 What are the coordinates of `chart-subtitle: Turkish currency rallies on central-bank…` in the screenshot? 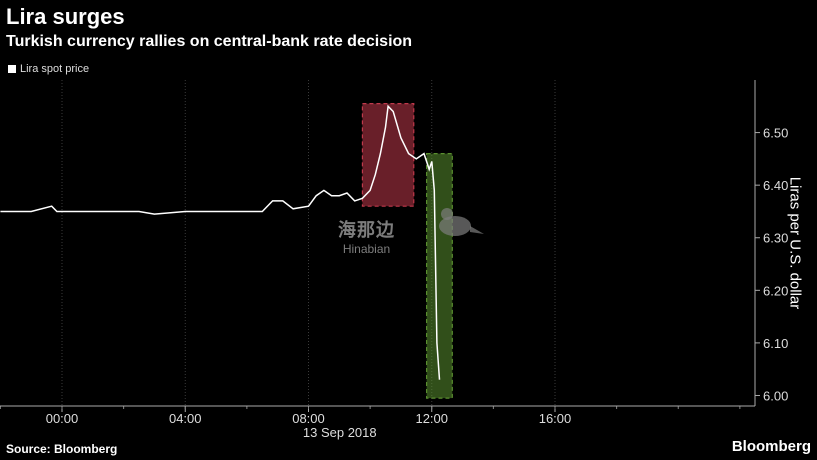 It's located at (209, 41).